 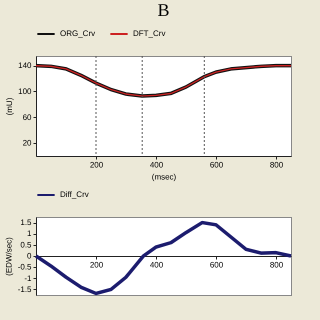 What do you see at coordinates (27, 143) in the screenshot?
I see `y-tick-label: 20` at bounding box center [27, 143].